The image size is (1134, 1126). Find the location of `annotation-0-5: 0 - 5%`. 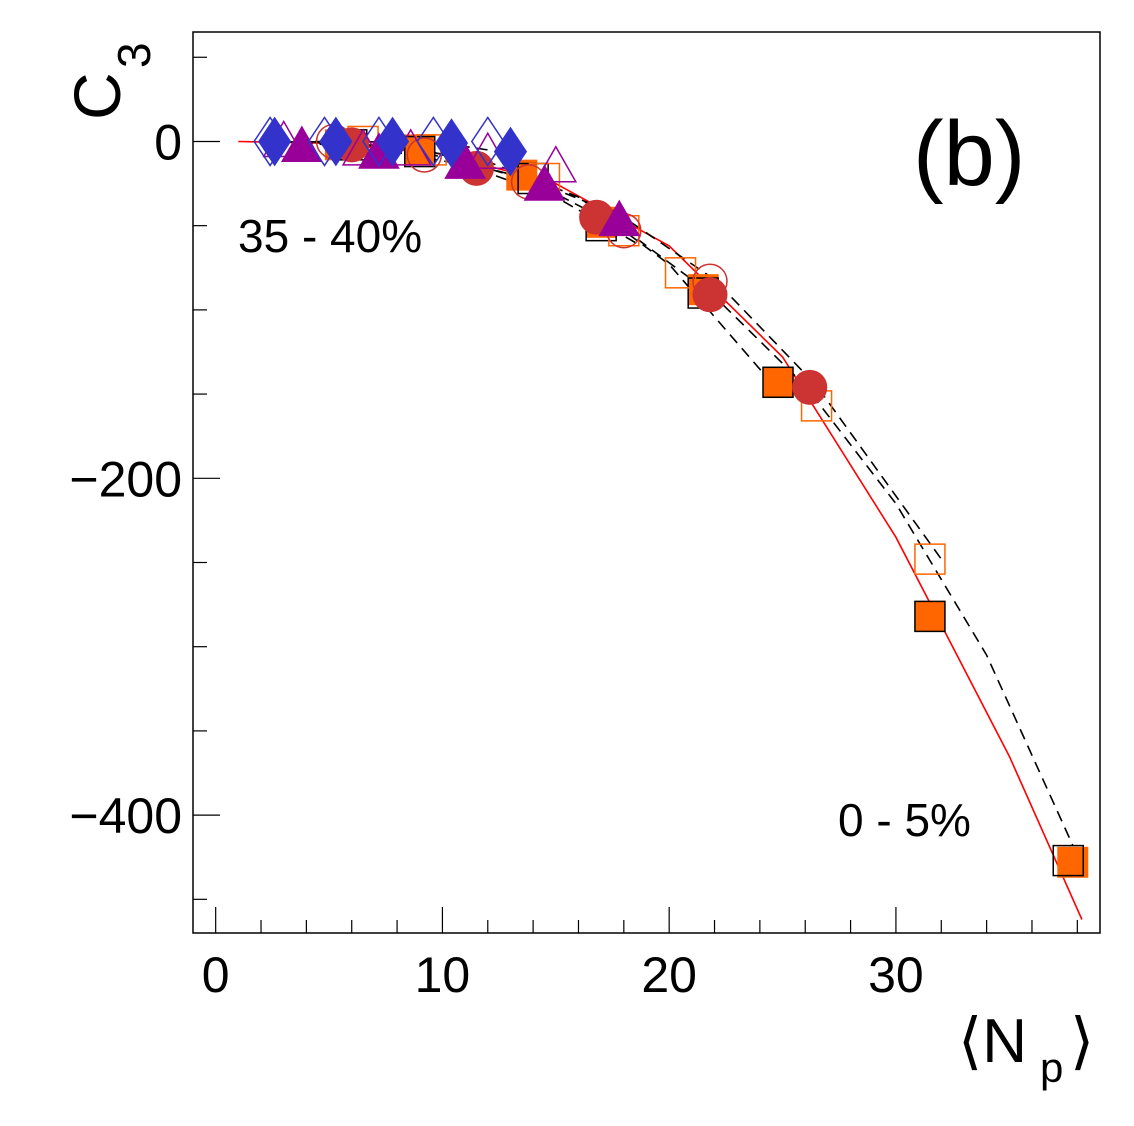

annotation-0-5: 0 - 5% is located at coordinates (904, 820).